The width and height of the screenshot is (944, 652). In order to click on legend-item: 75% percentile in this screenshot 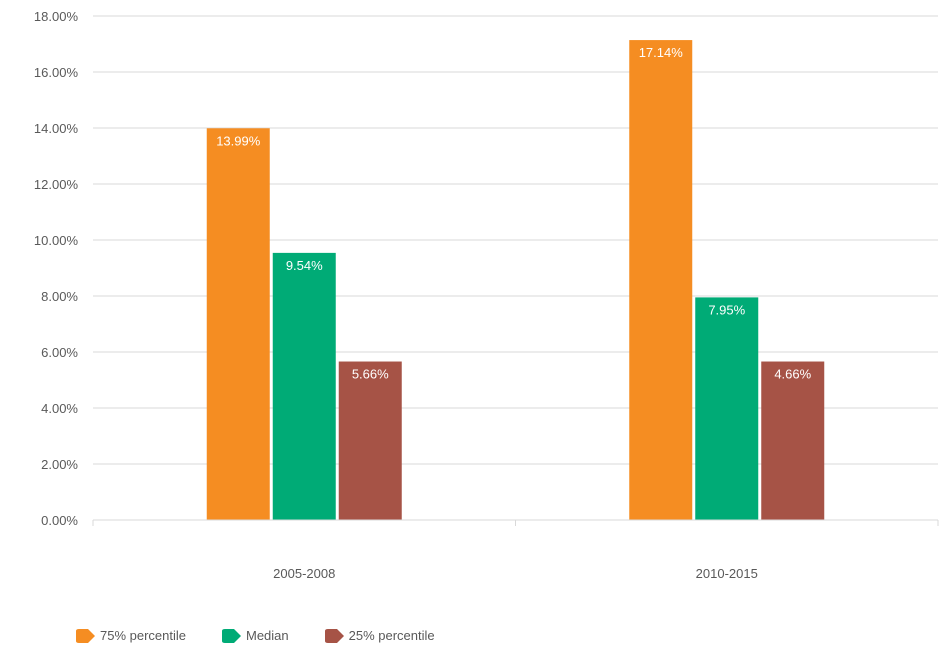, I will do `click(130, 635)`.